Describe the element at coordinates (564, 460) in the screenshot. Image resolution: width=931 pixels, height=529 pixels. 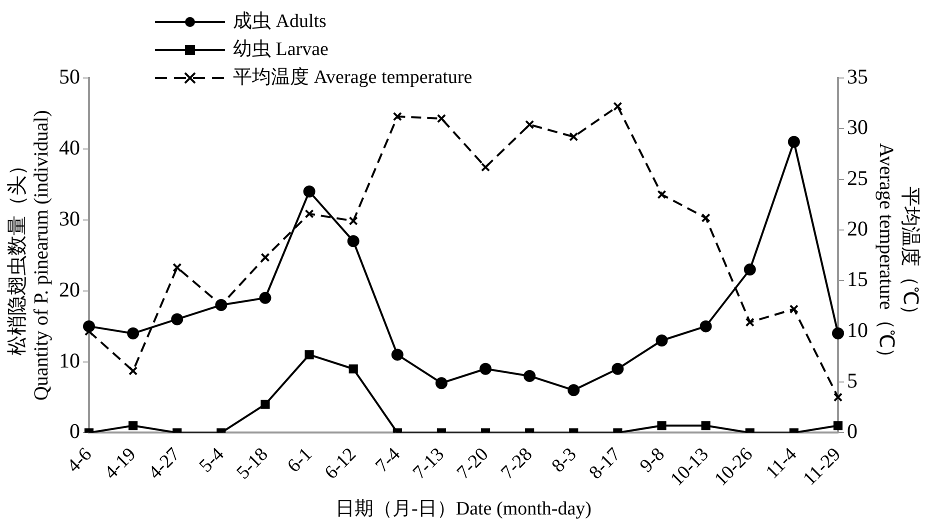
I see `x-tick-label: 8-3` at that location.